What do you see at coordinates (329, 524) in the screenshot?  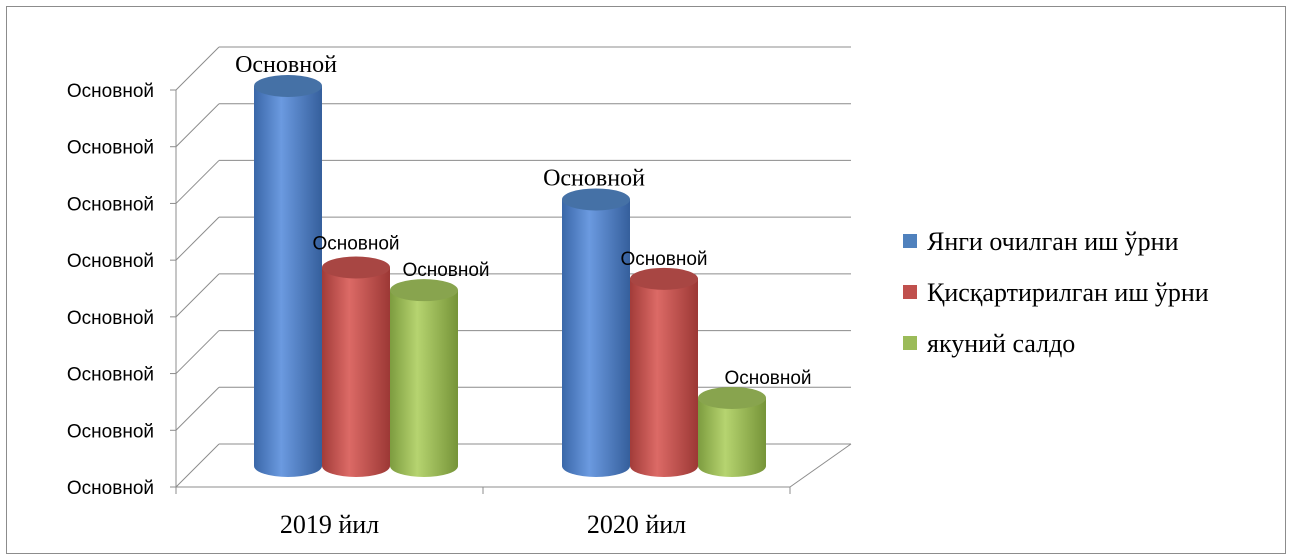 I see `x-tick-label: 2019 йил` at bounding box center [329, 524].